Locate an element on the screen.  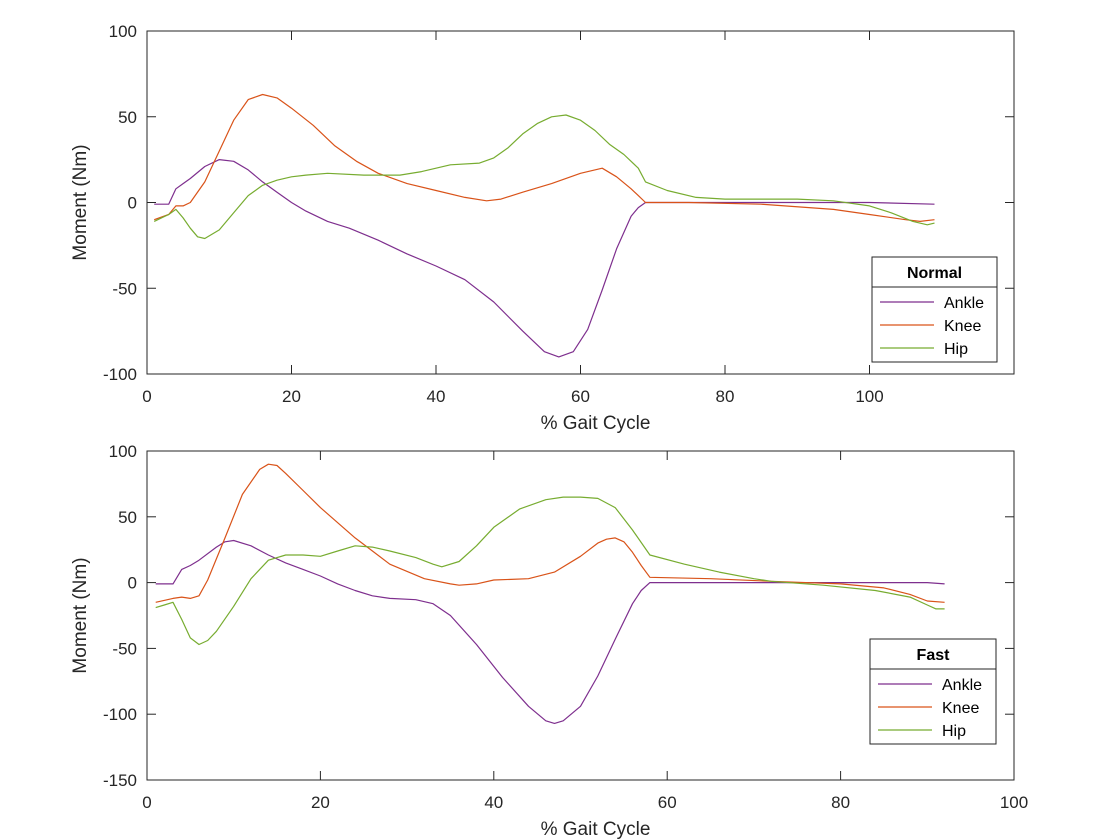
legend: Normal Ankle Knee Hip is located at coordinates (934, 309).